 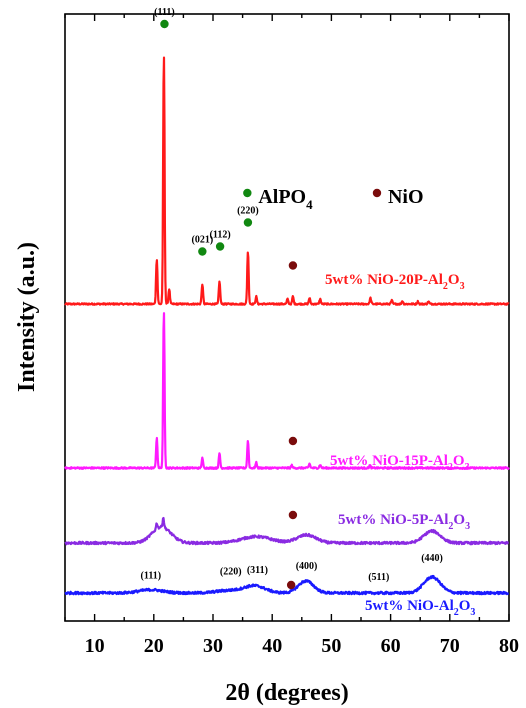 What do you see at coordinates (377, 193) in the screenshot?
I see `nio-legend-marker` at bounding box center [377, 193].